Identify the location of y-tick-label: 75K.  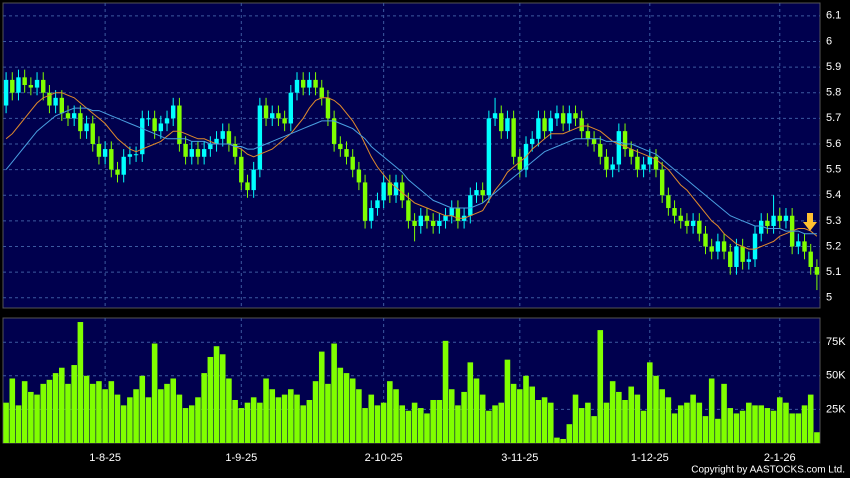
(836, 342).